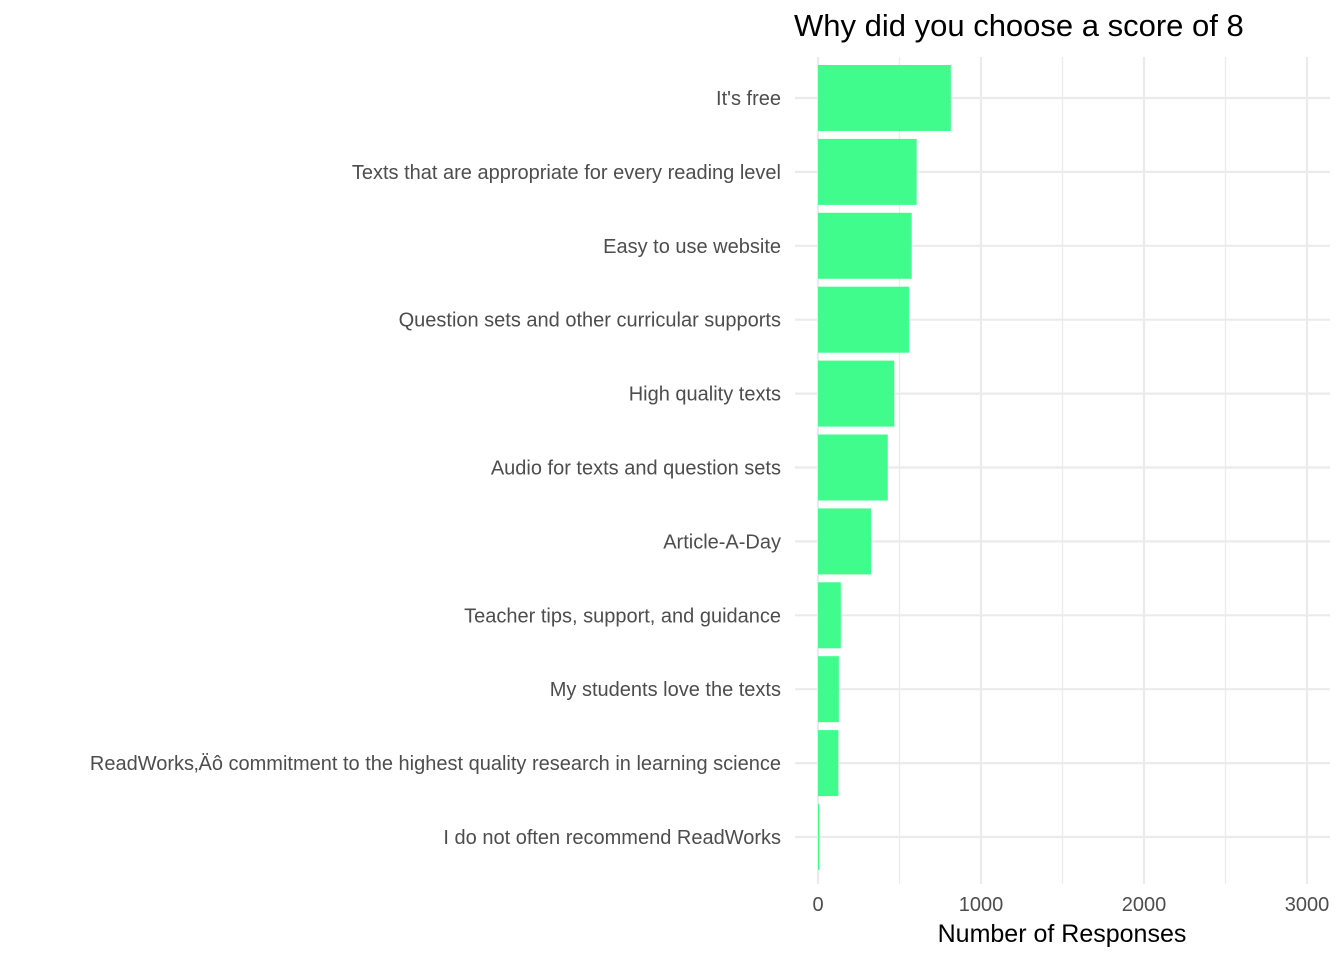  I want to click on category-label: My students love the texts, so click(665, 690).